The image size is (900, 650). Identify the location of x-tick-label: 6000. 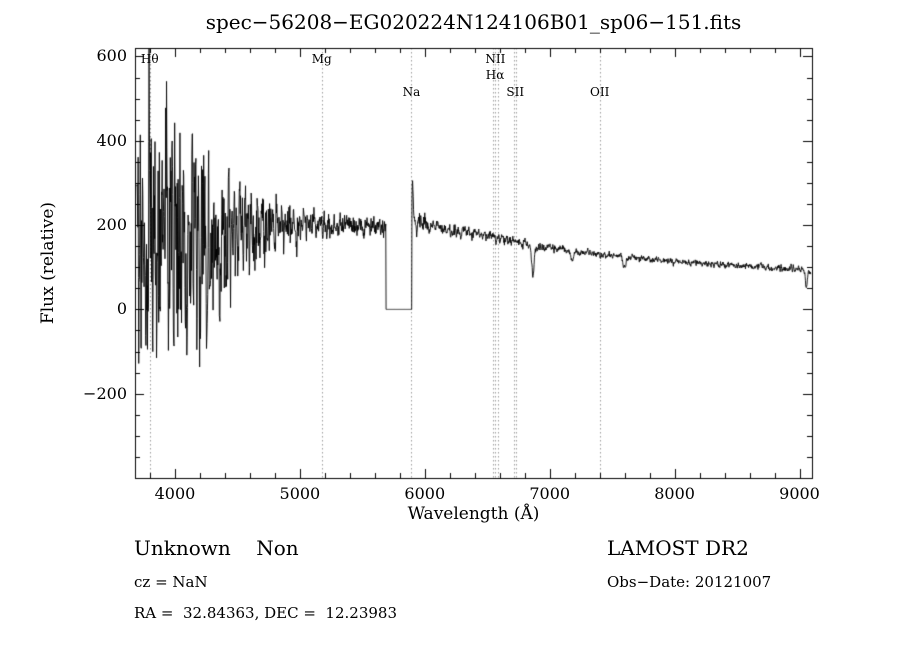
(425, 493).